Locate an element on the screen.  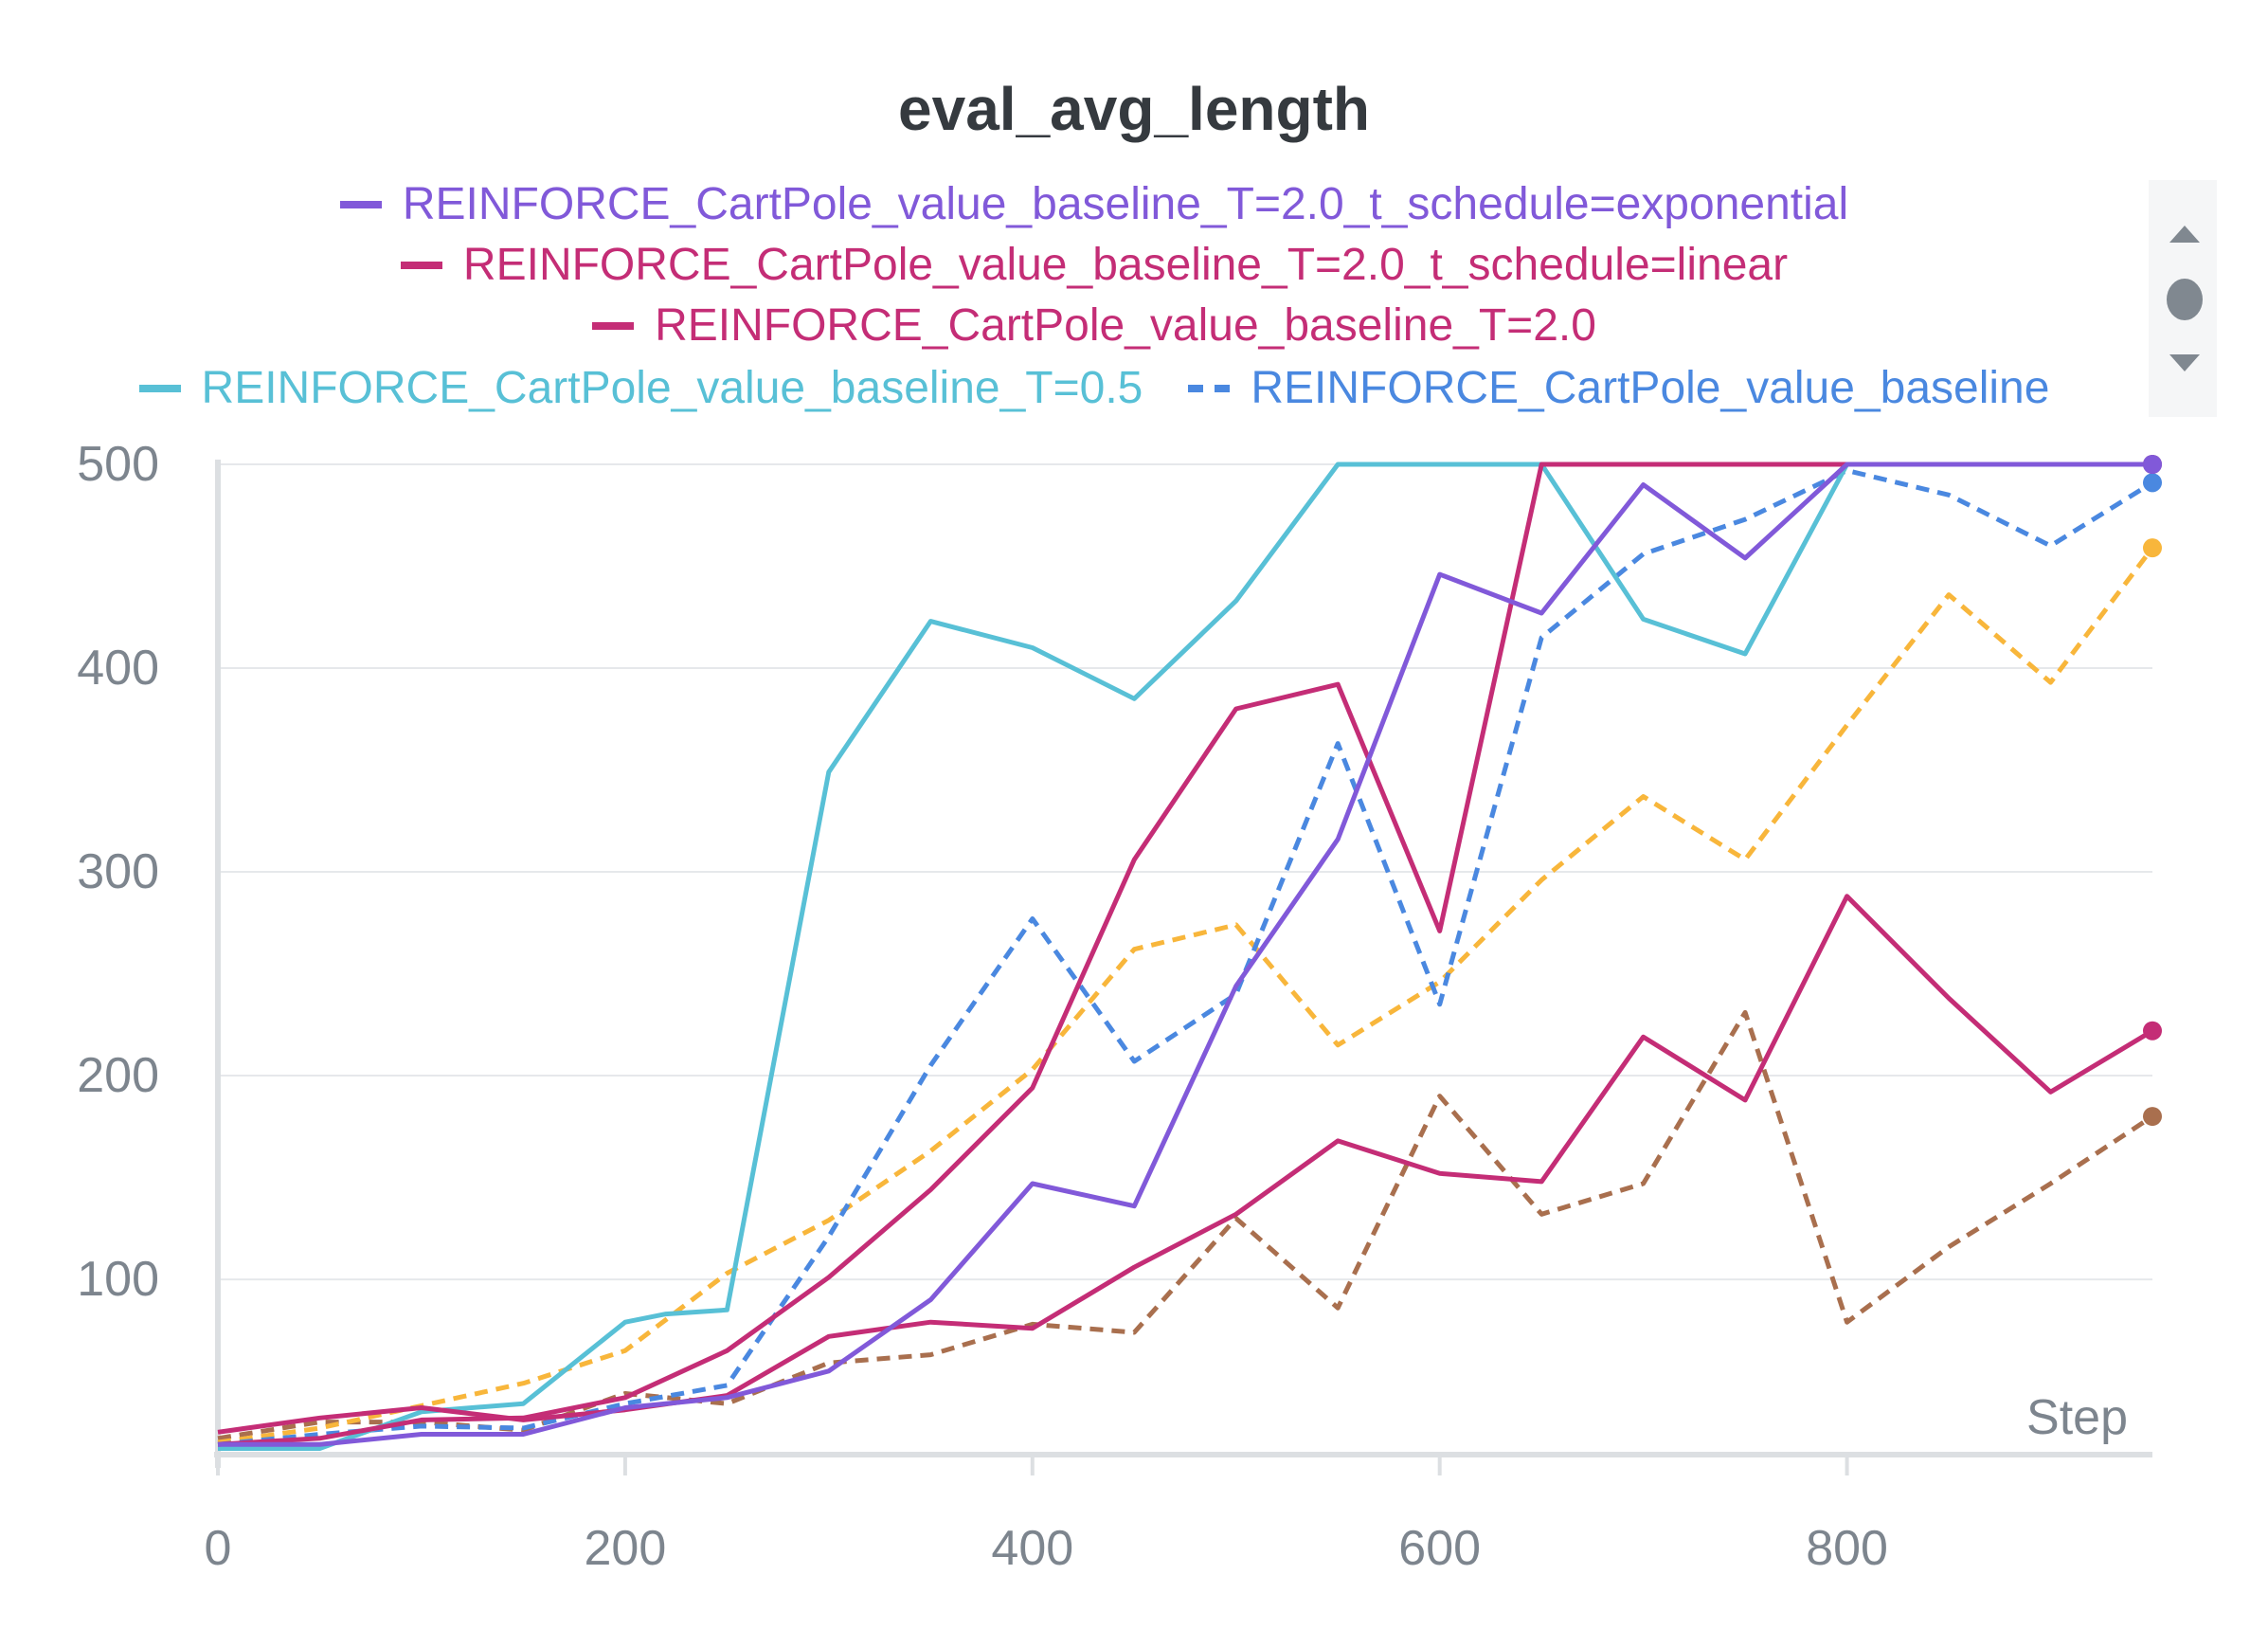
legend-scroller is located at coordinates (2183, 298).